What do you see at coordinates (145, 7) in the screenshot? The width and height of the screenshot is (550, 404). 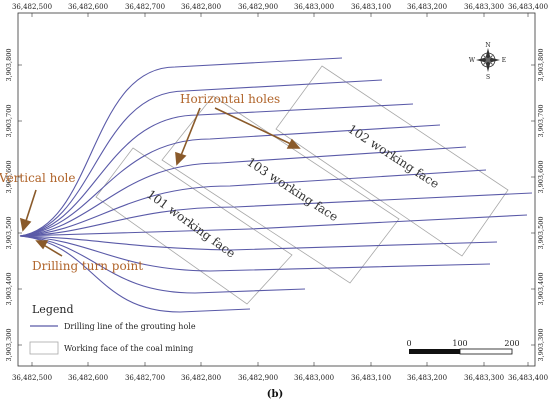 I see `top-tick-label: 36,482,700` at bounding box center [145, 7].